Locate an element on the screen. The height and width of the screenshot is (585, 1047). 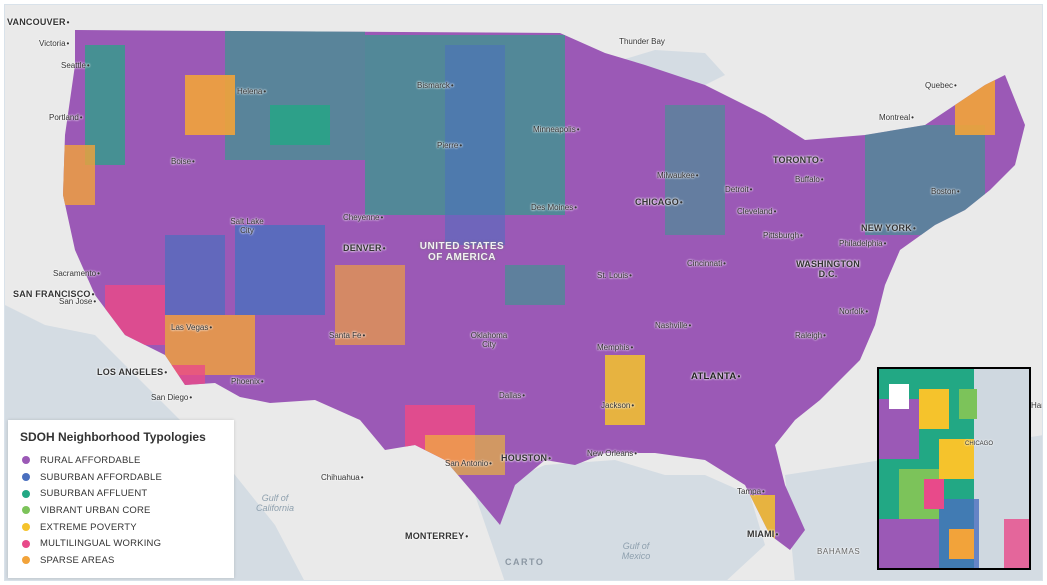
legend-item: SUBURBAN AFFORDABLE is located at coordinates (121, 477).